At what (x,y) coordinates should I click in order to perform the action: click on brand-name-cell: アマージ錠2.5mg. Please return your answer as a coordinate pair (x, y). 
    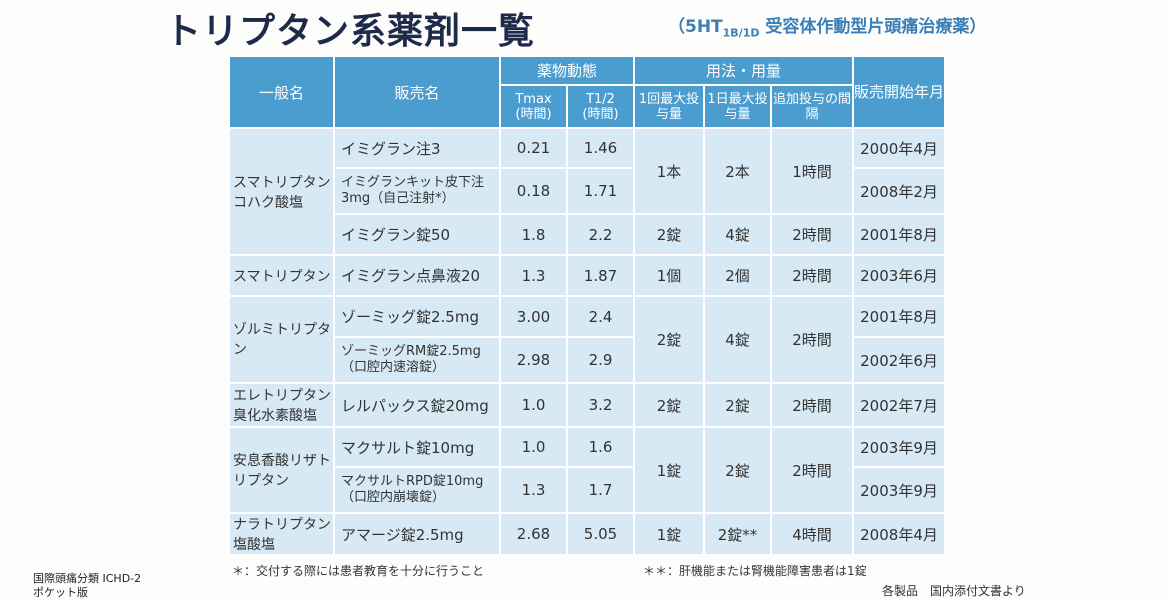
    Looking at the image, I should click on (417, 534).